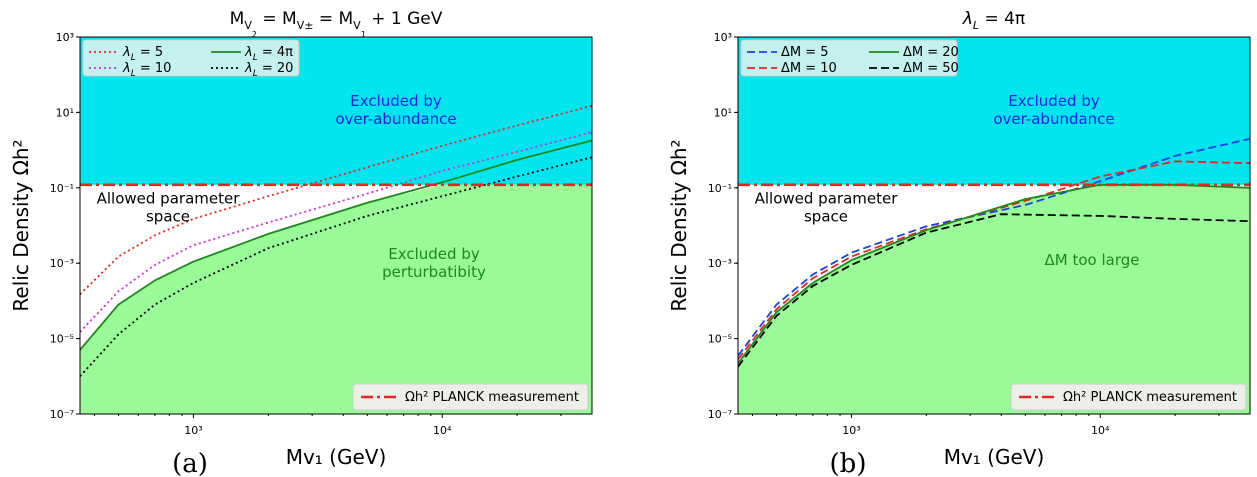 The image size is (1257, 477). What do you see at coordinates (809, 68) in the screenshot?
I see `legend-label: ΔM = 10` at bounding box center [809, 68].